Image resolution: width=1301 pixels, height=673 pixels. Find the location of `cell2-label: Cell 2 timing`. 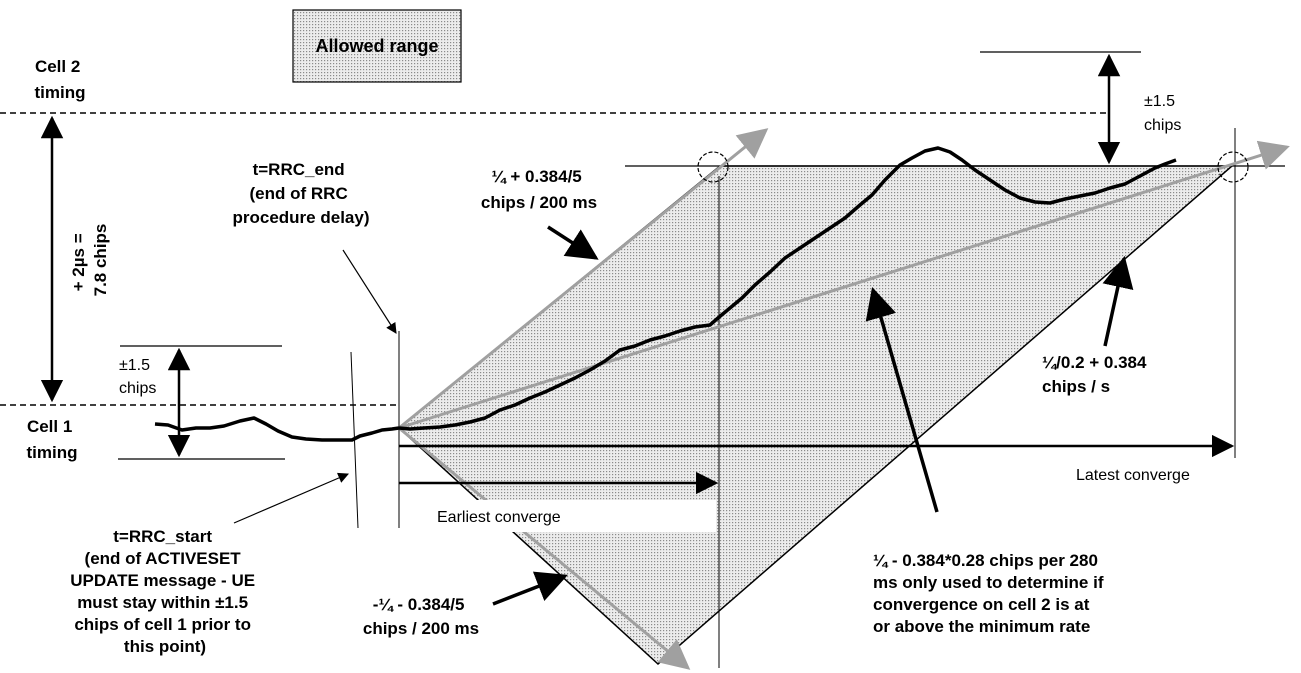

cell2-label: Cell 2 timing is located at coordinates (60, 79).